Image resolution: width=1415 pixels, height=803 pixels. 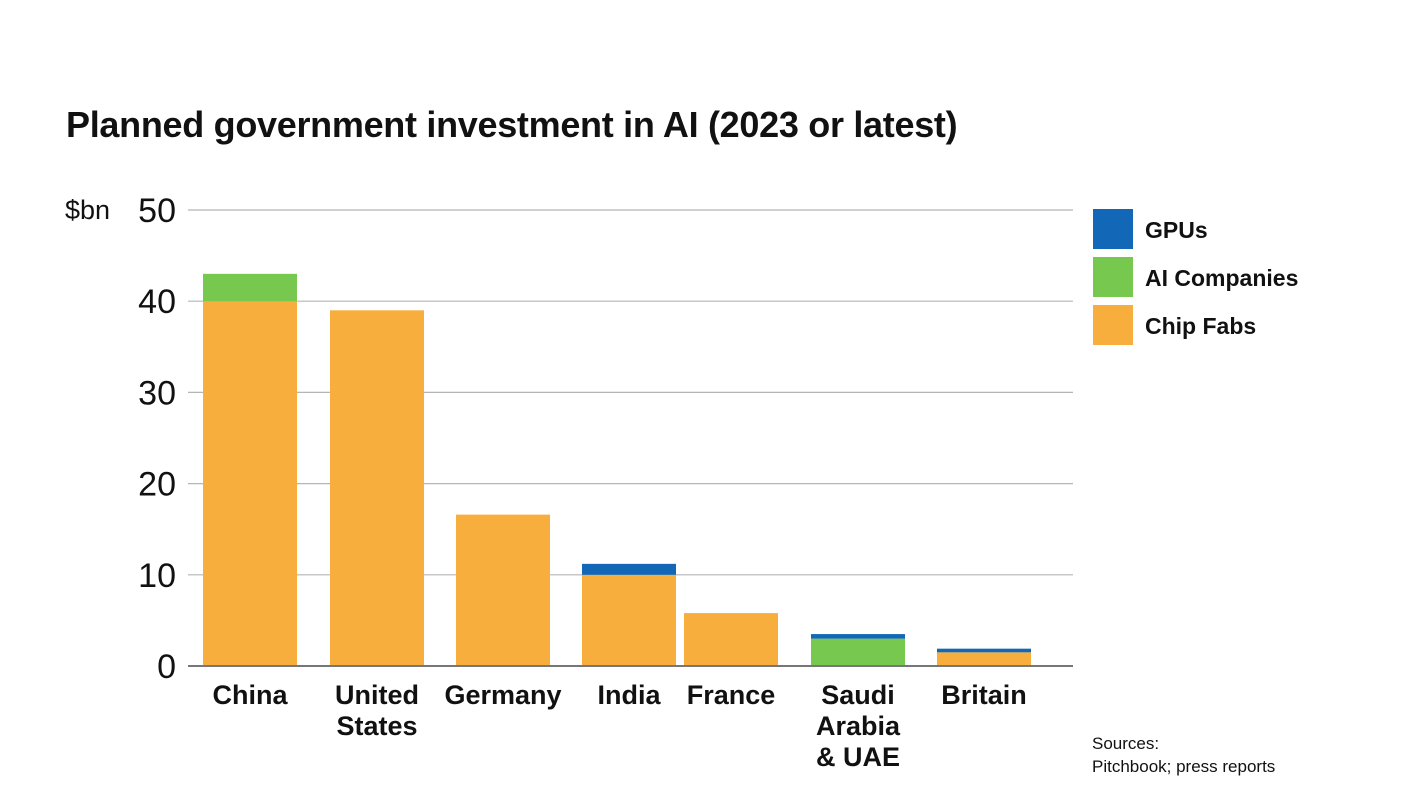 I want to click on bar-britain-gpus, so click(x=984, y=650).